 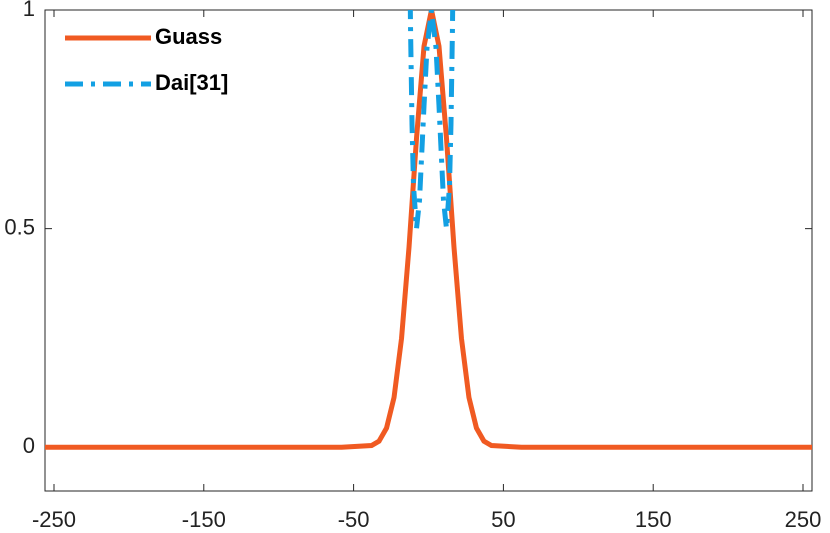 I want to click on x-tick-label: 250, so click(x=803, y=519).